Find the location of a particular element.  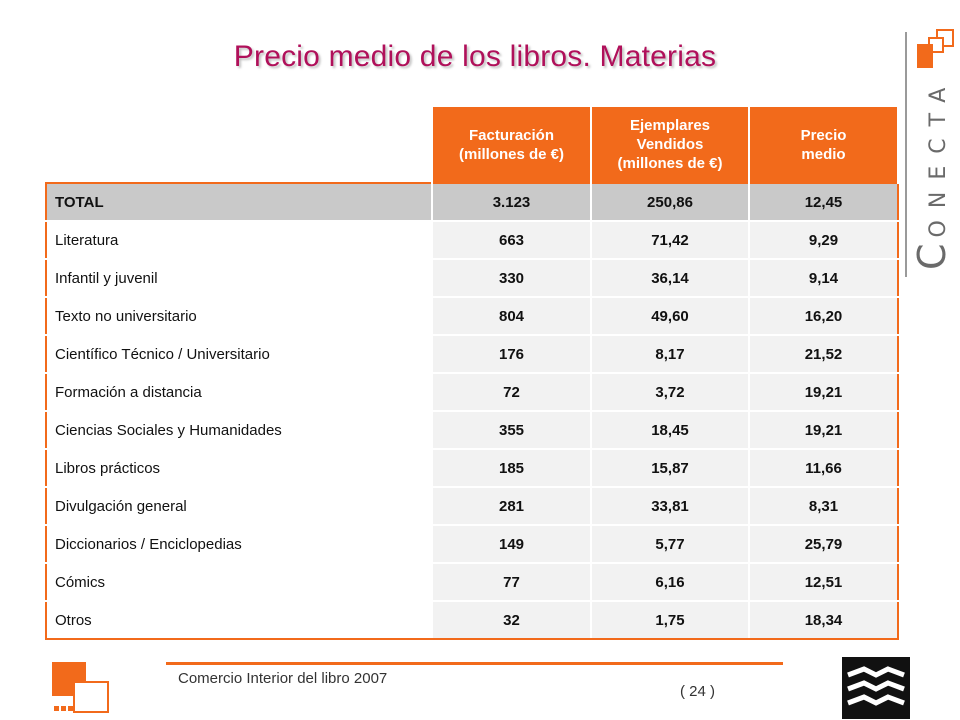

row-label: Ciencias Sociales y Humanidades is located at coordinates (238, 430).